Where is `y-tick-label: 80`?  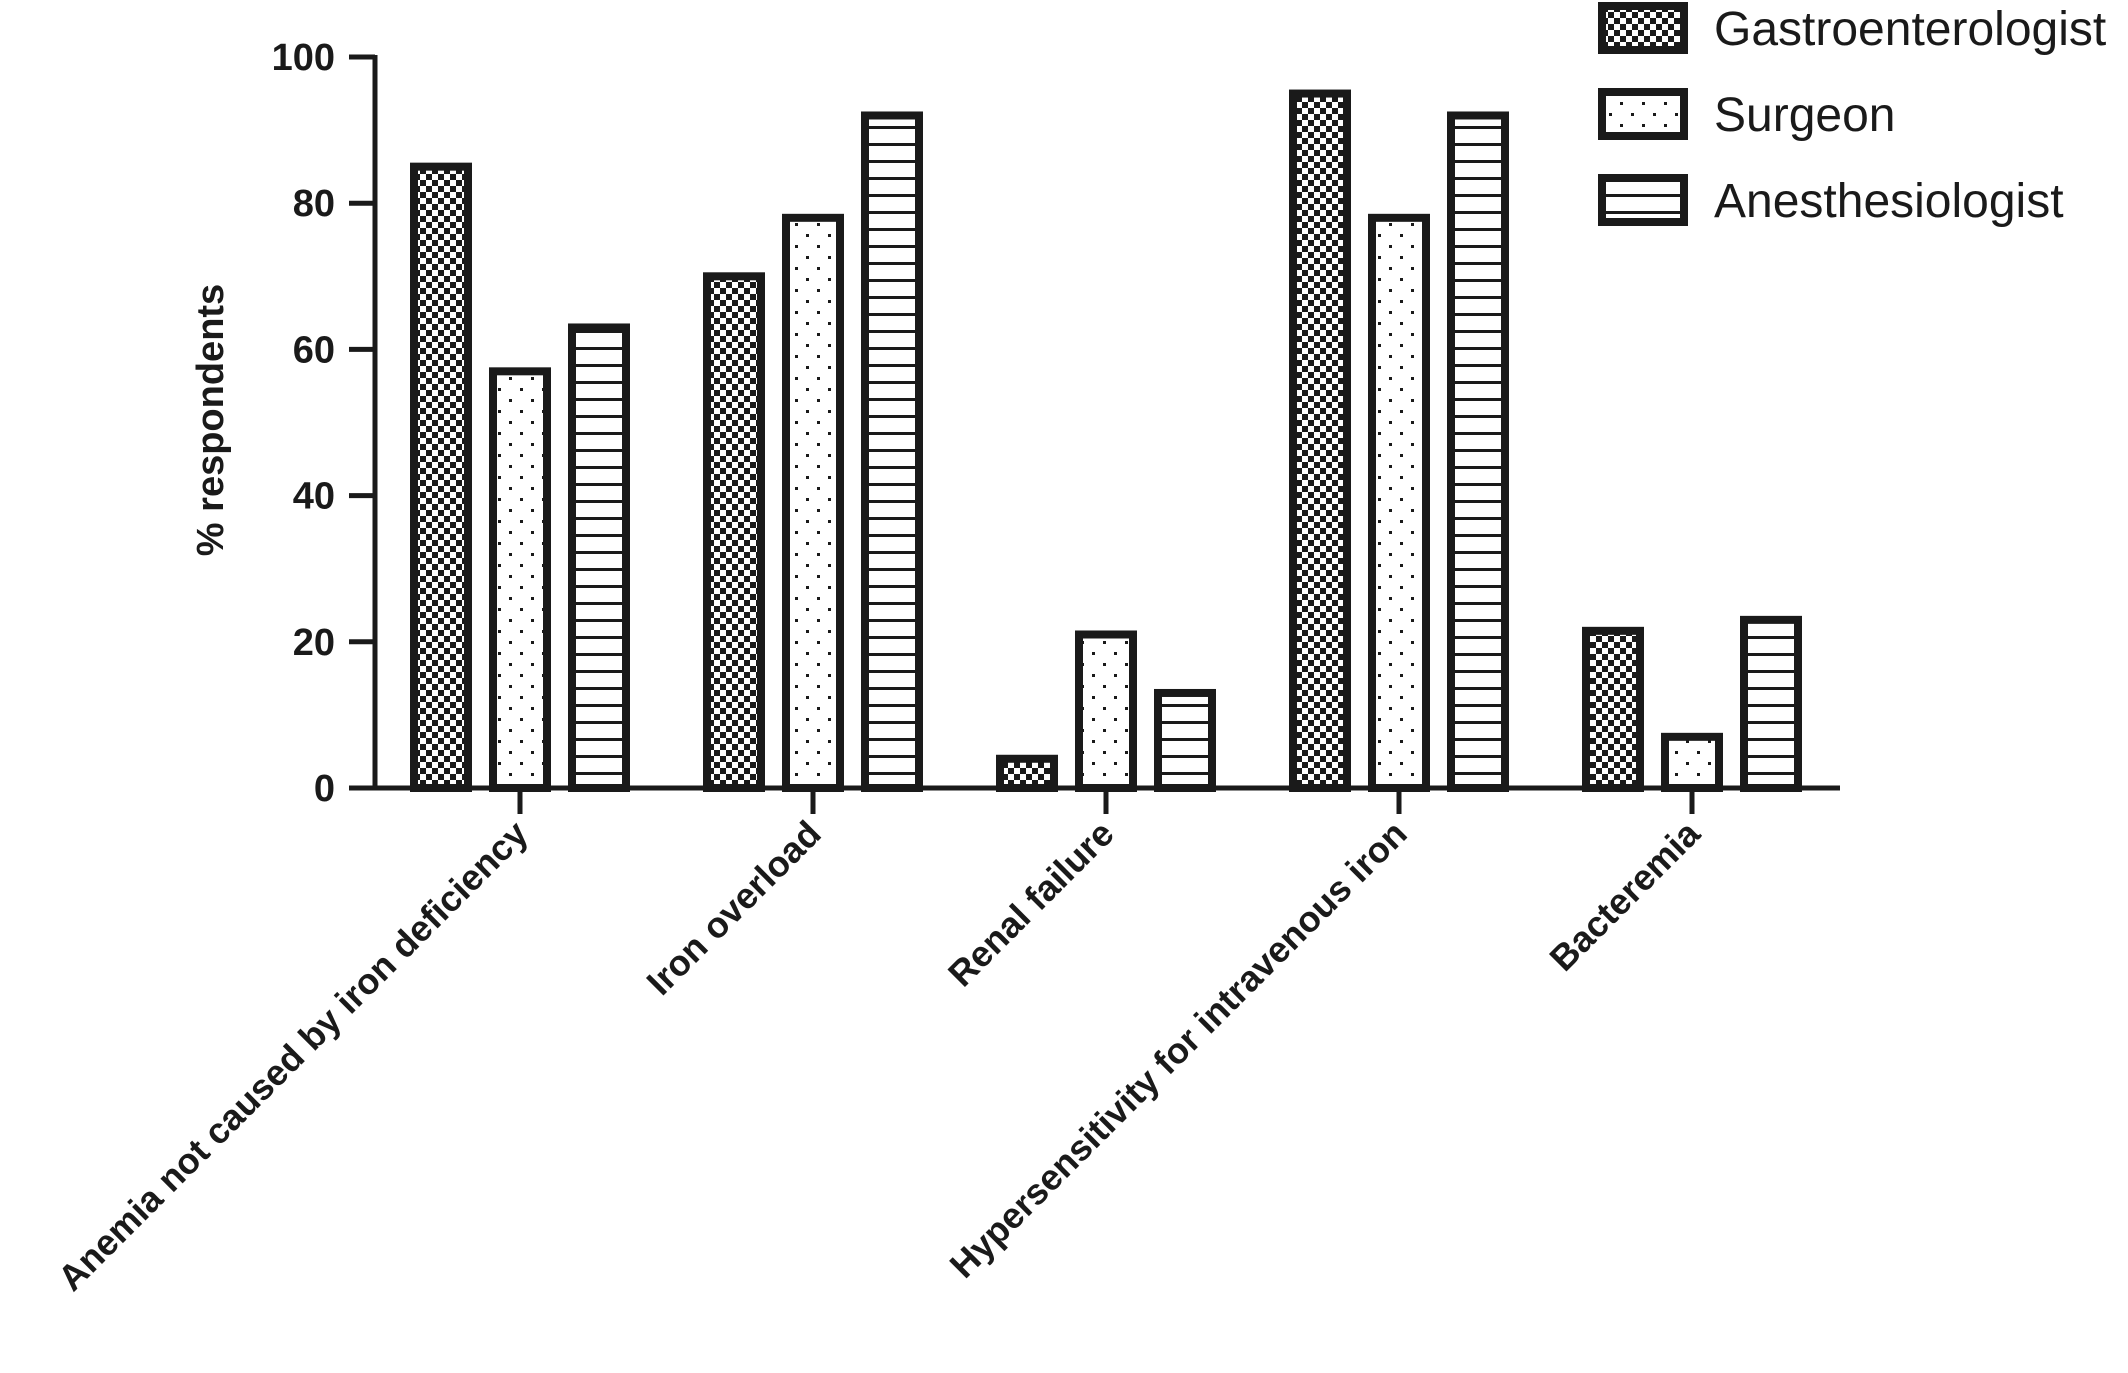 y-tick-label: 80 is located at coordinates (314, 204).